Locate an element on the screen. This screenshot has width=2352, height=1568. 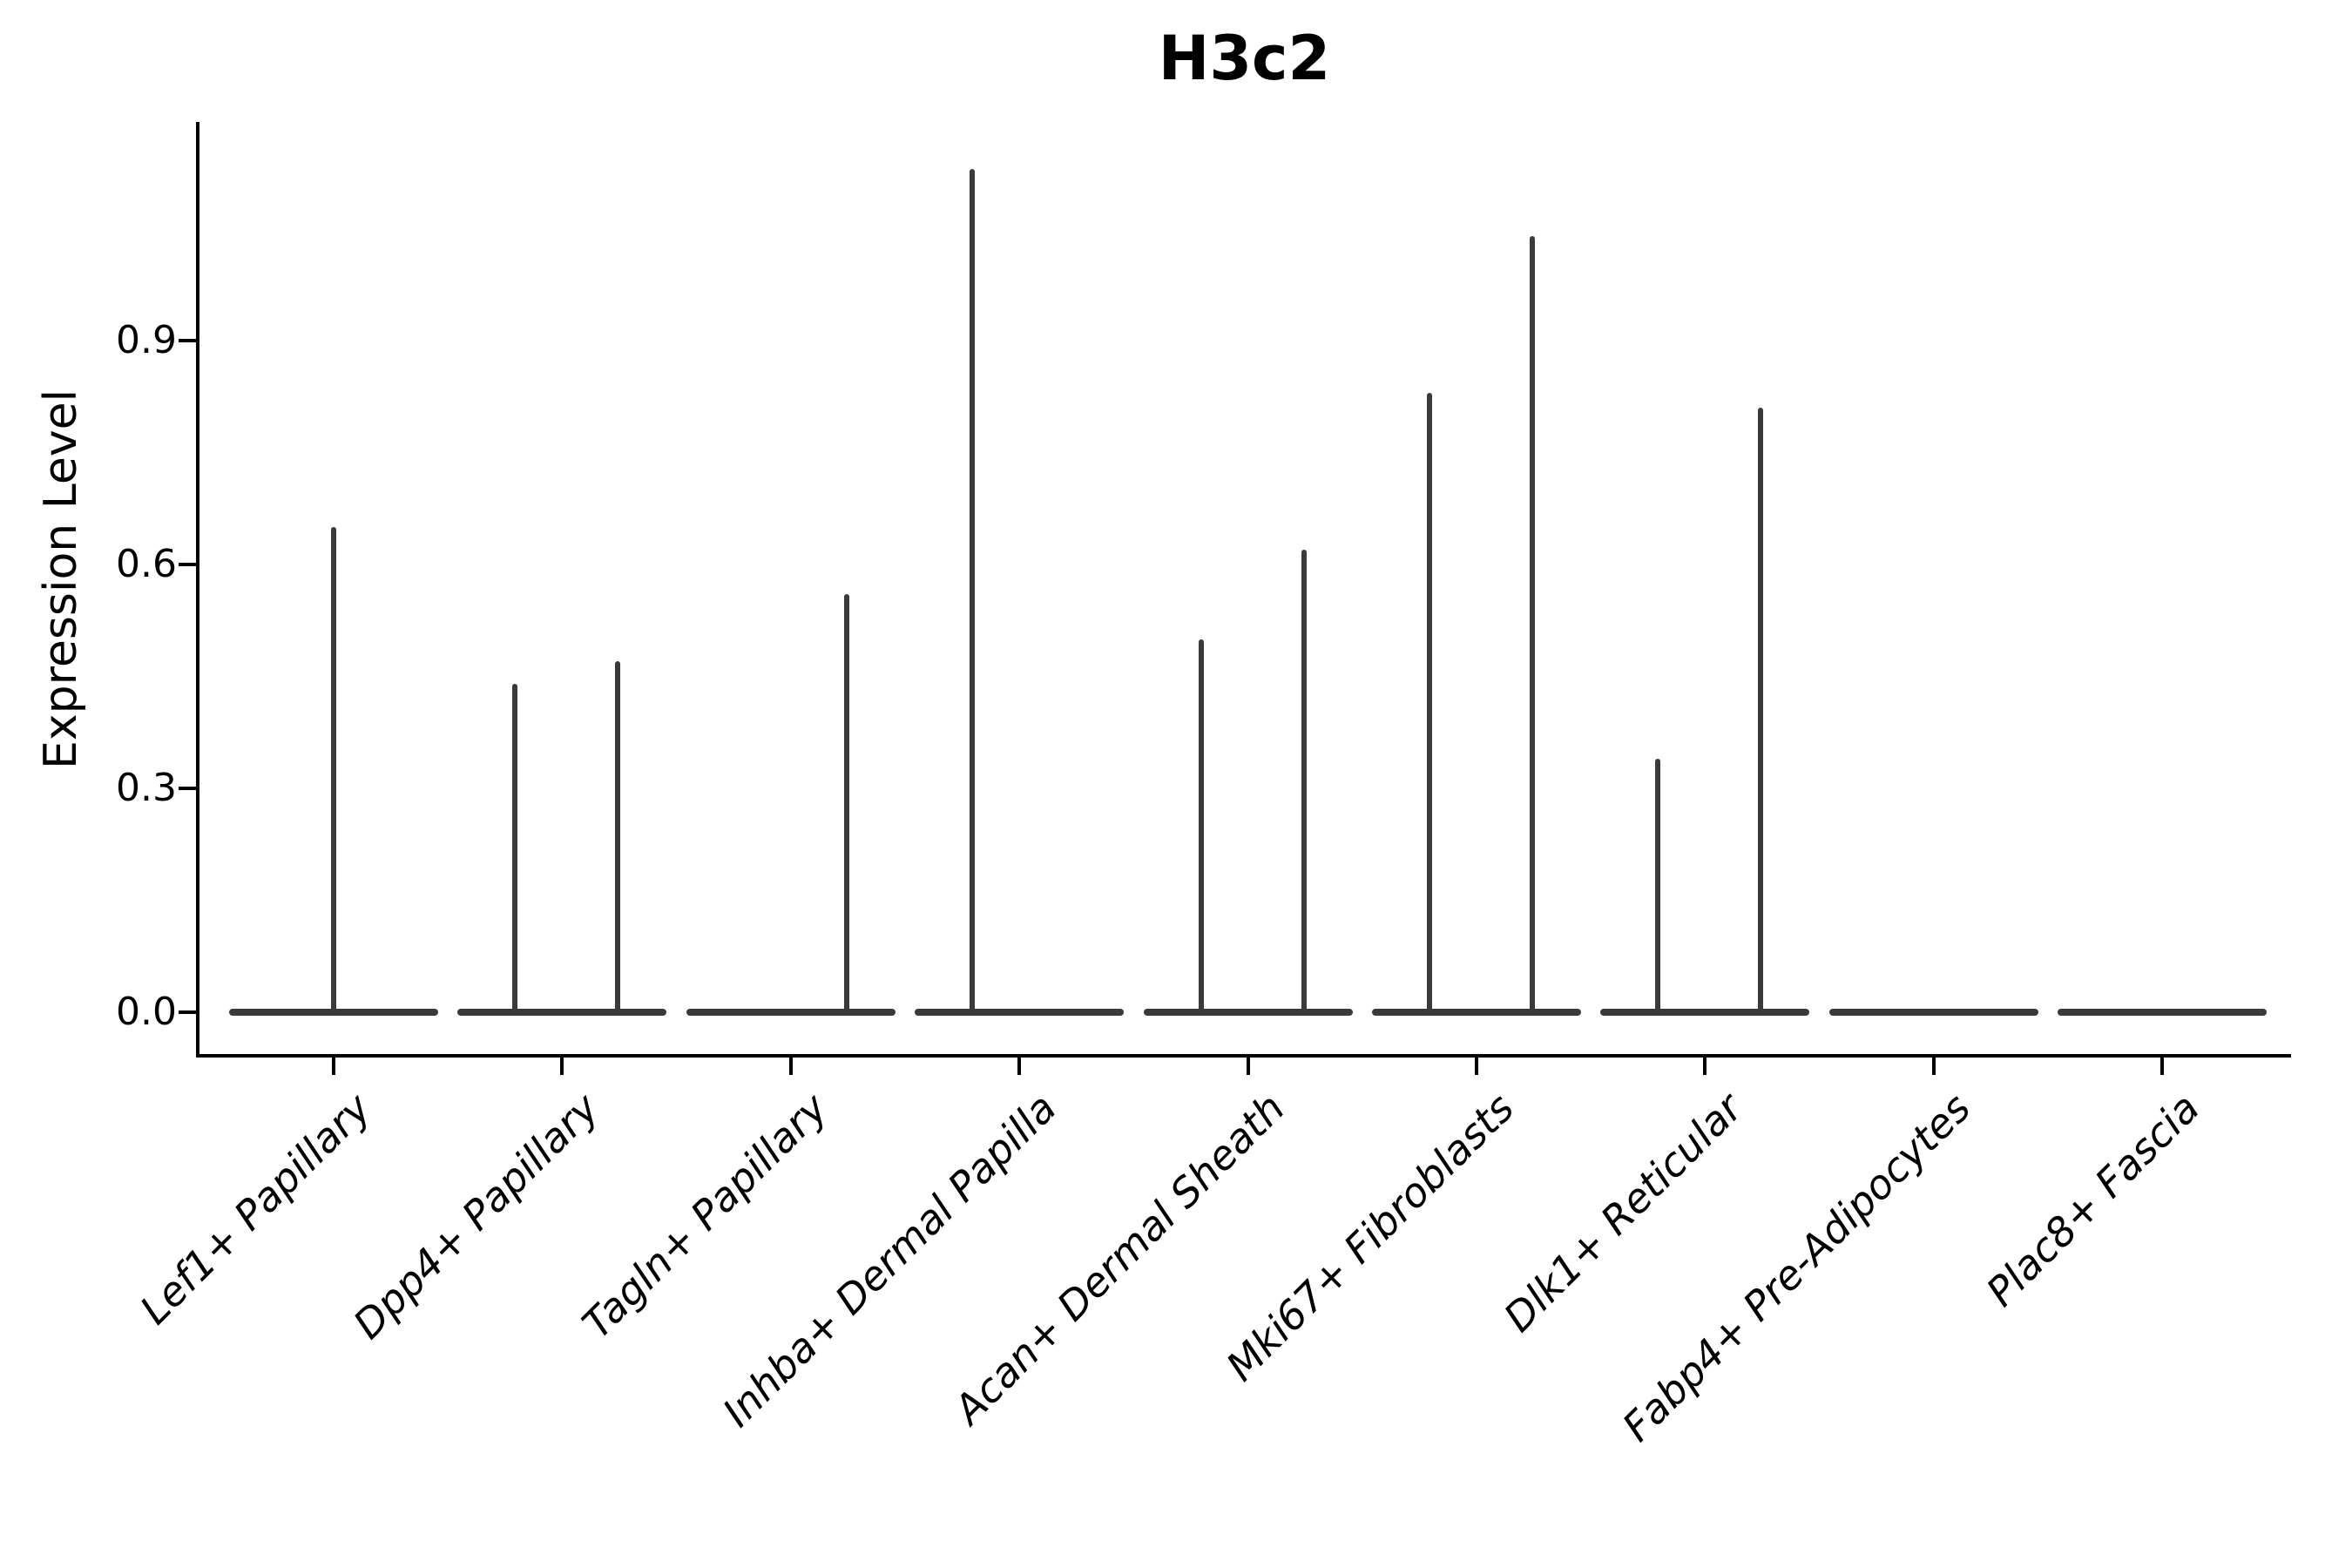
y-axis-spine is located at coordinates (198, 590).